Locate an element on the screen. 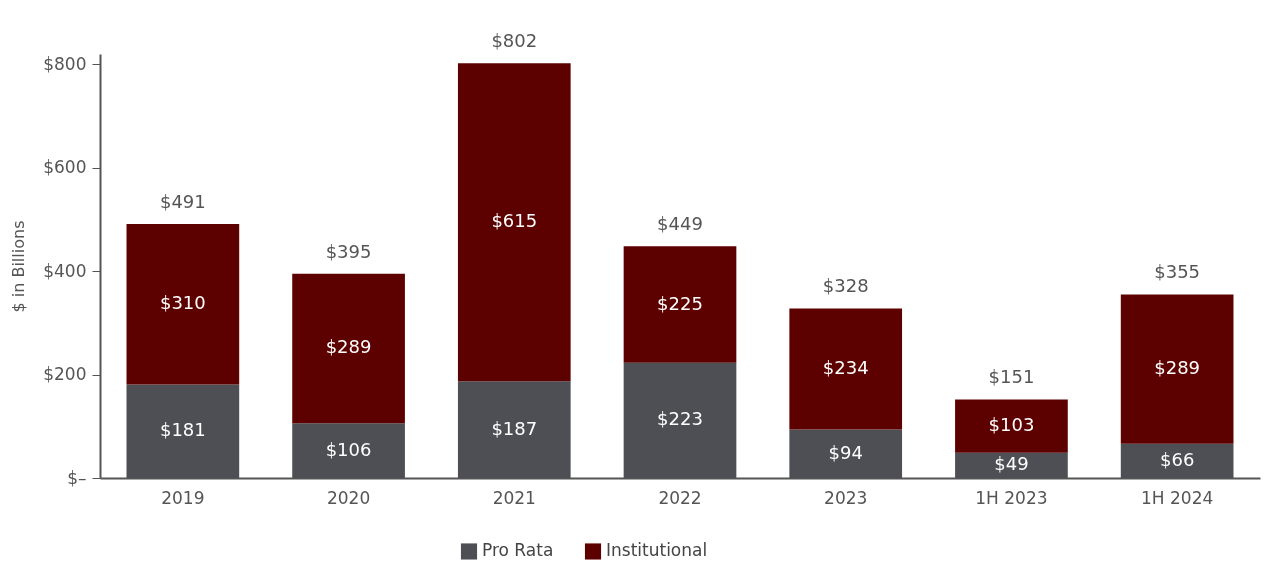 This screenshot has width=1274, height=564. total-label: $802 is located at coordinates (514, 41).